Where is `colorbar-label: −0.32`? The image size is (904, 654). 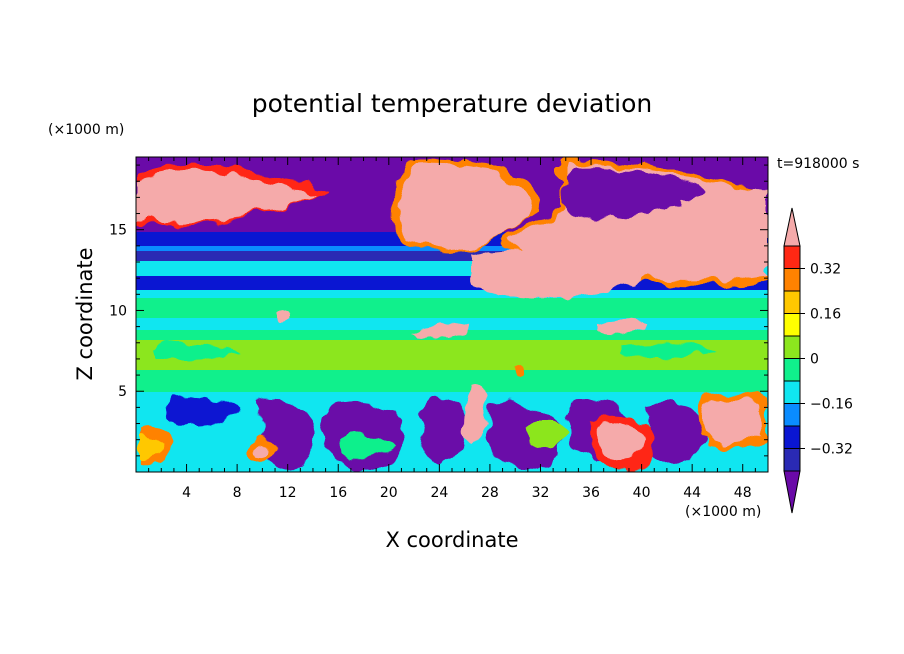
colorbar-label: −0.32 is located at coordinates (831, 450).